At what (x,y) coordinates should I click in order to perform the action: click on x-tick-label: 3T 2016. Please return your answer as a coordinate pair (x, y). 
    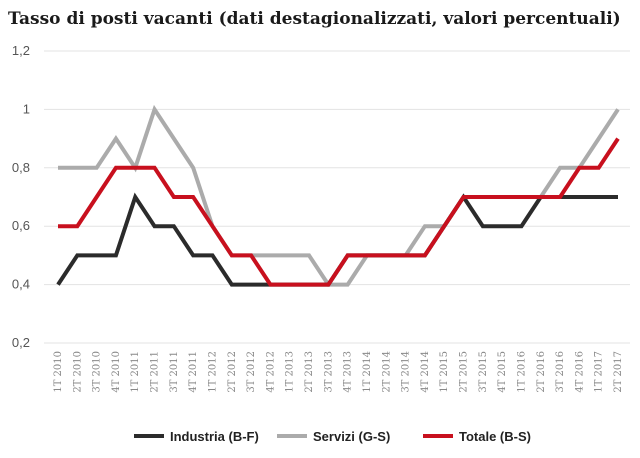
    Looking at the image, I should click on (560, 372).